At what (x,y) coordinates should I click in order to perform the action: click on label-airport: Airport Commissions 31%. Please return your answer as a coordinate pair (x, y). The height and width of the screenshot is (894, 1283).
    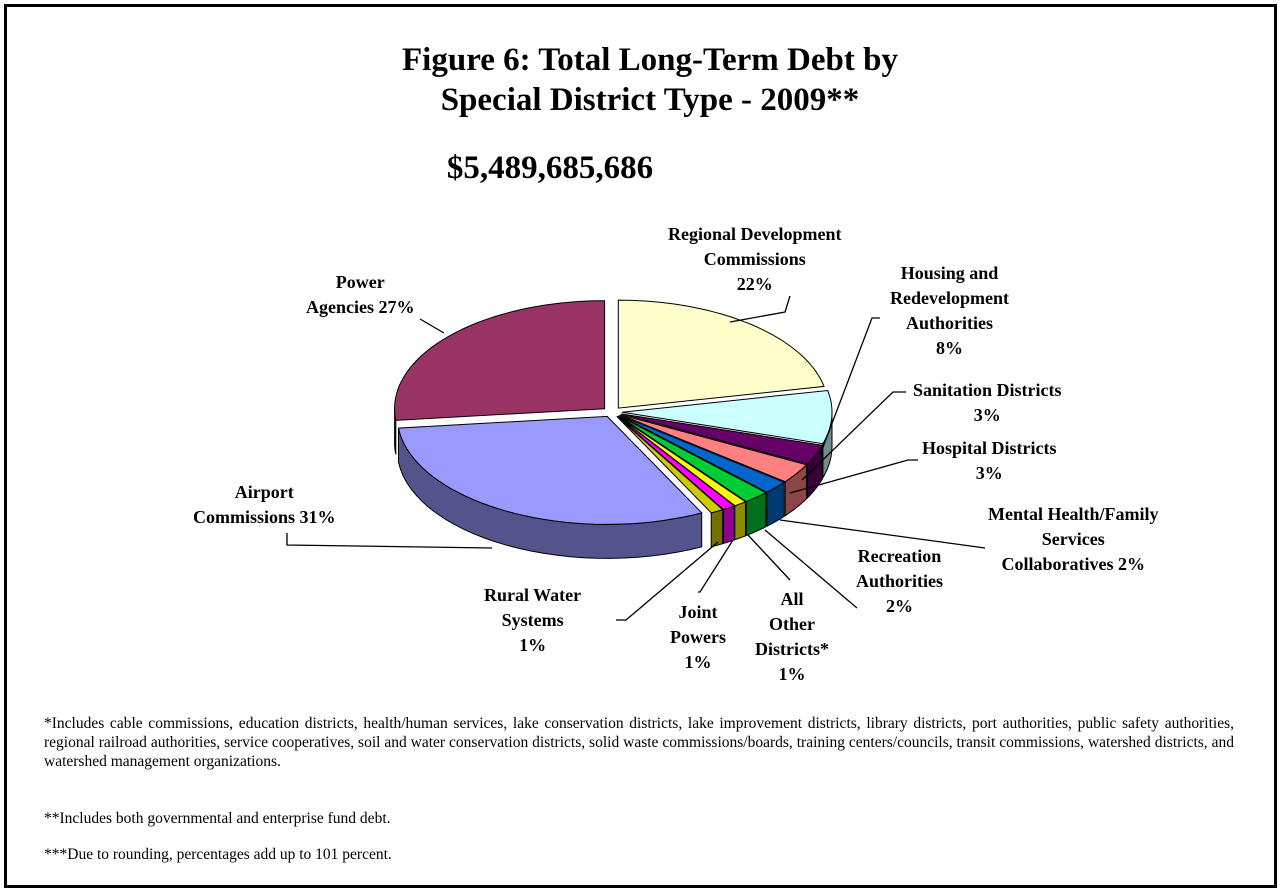
    Looking at the image, I should click on (264, 504).